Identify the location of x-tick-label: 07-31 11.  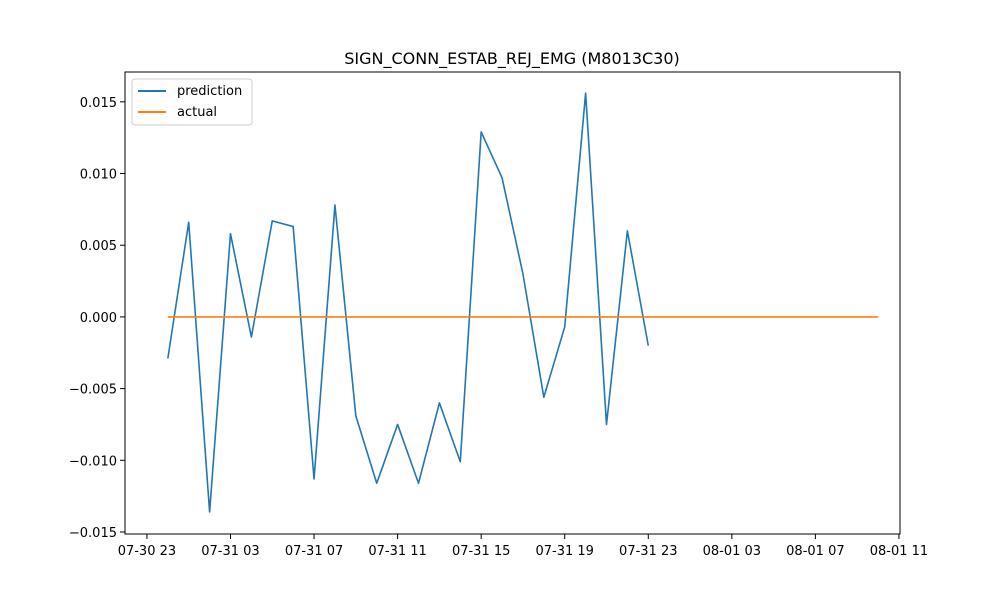
(397, 551).